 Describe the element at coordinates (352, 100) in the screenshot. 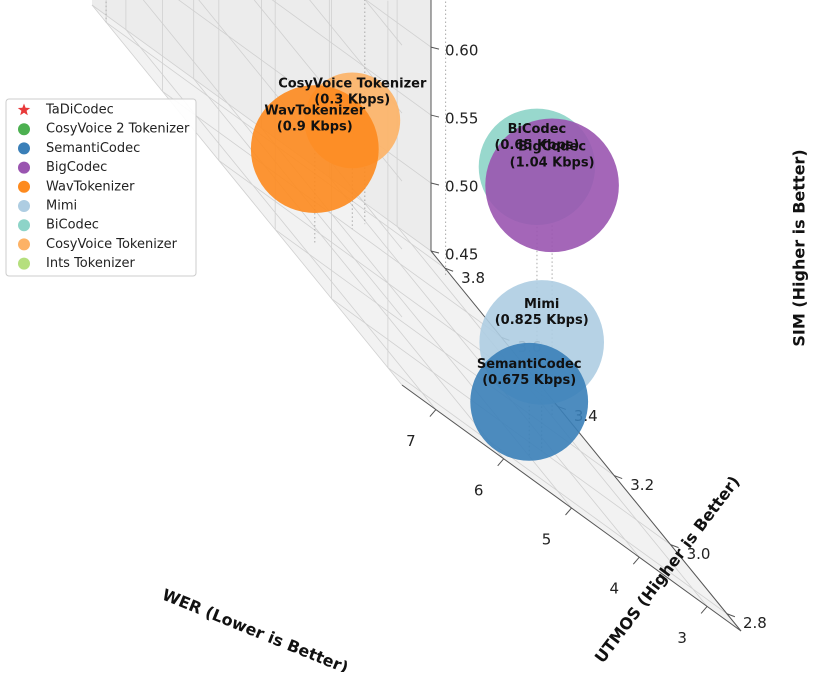

I see `bubble-label-line: (0.3 Kbps)` at that location.